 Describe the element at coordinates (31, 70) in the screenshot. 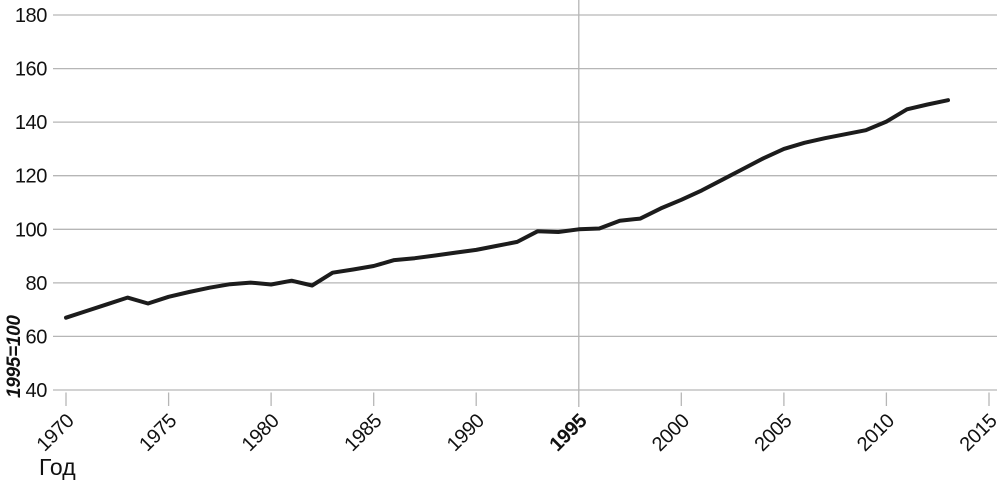

I see `y-tick-label: 160` at that location.